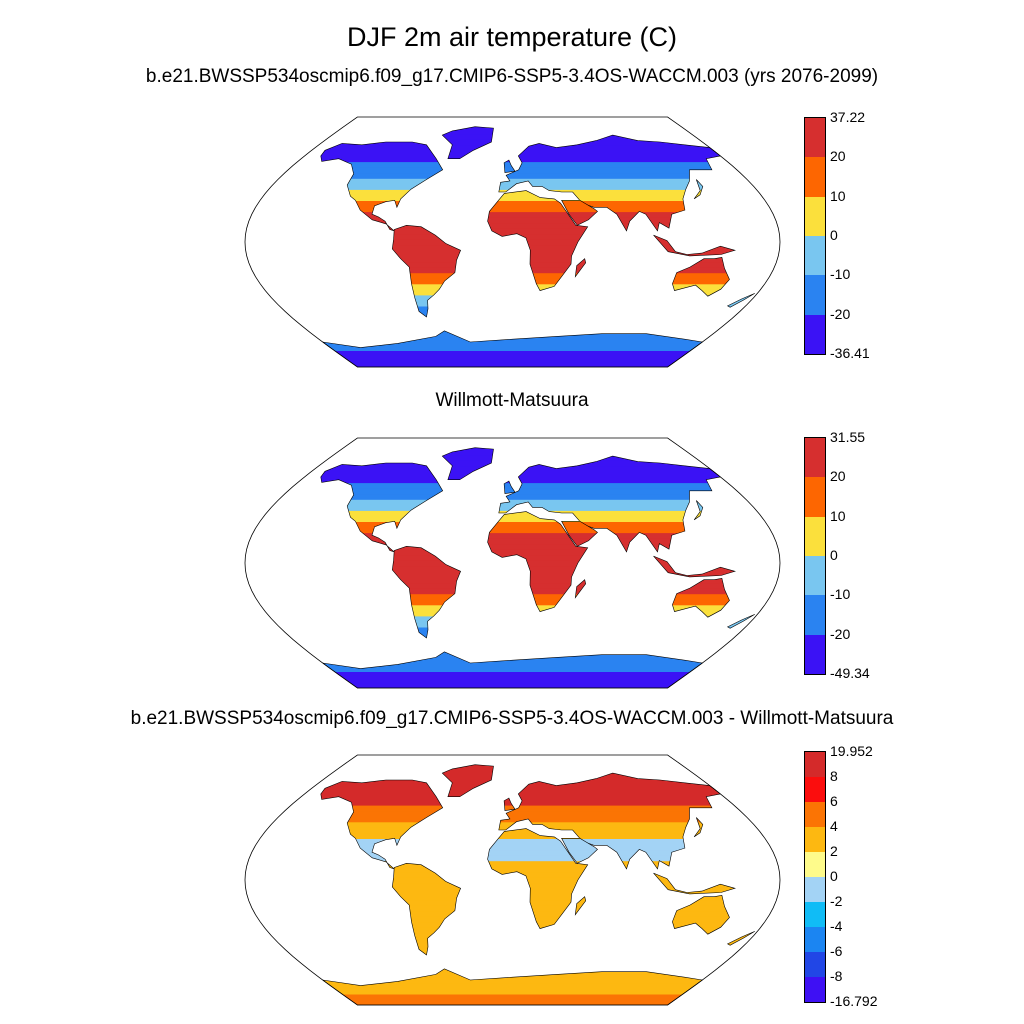 The image size is (1024, 1024). I want to click on colorbar-label: 2, so click(834, 851).